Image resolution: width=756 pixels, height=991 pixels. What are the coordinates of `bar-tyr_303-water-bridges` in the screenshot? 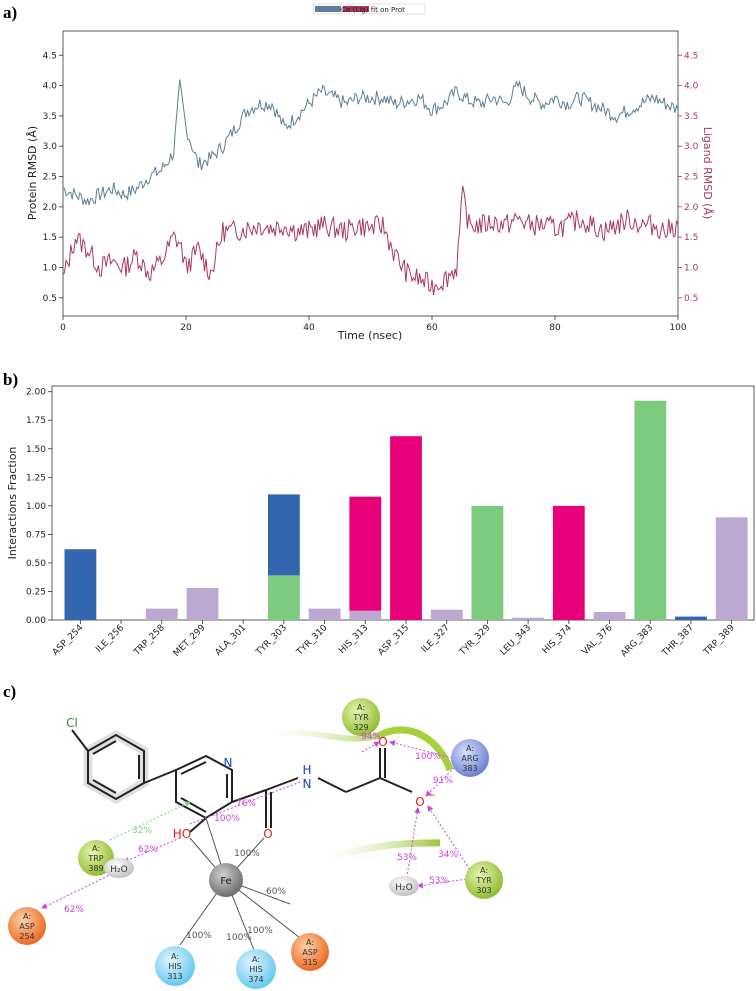 It's located at (284, 597).